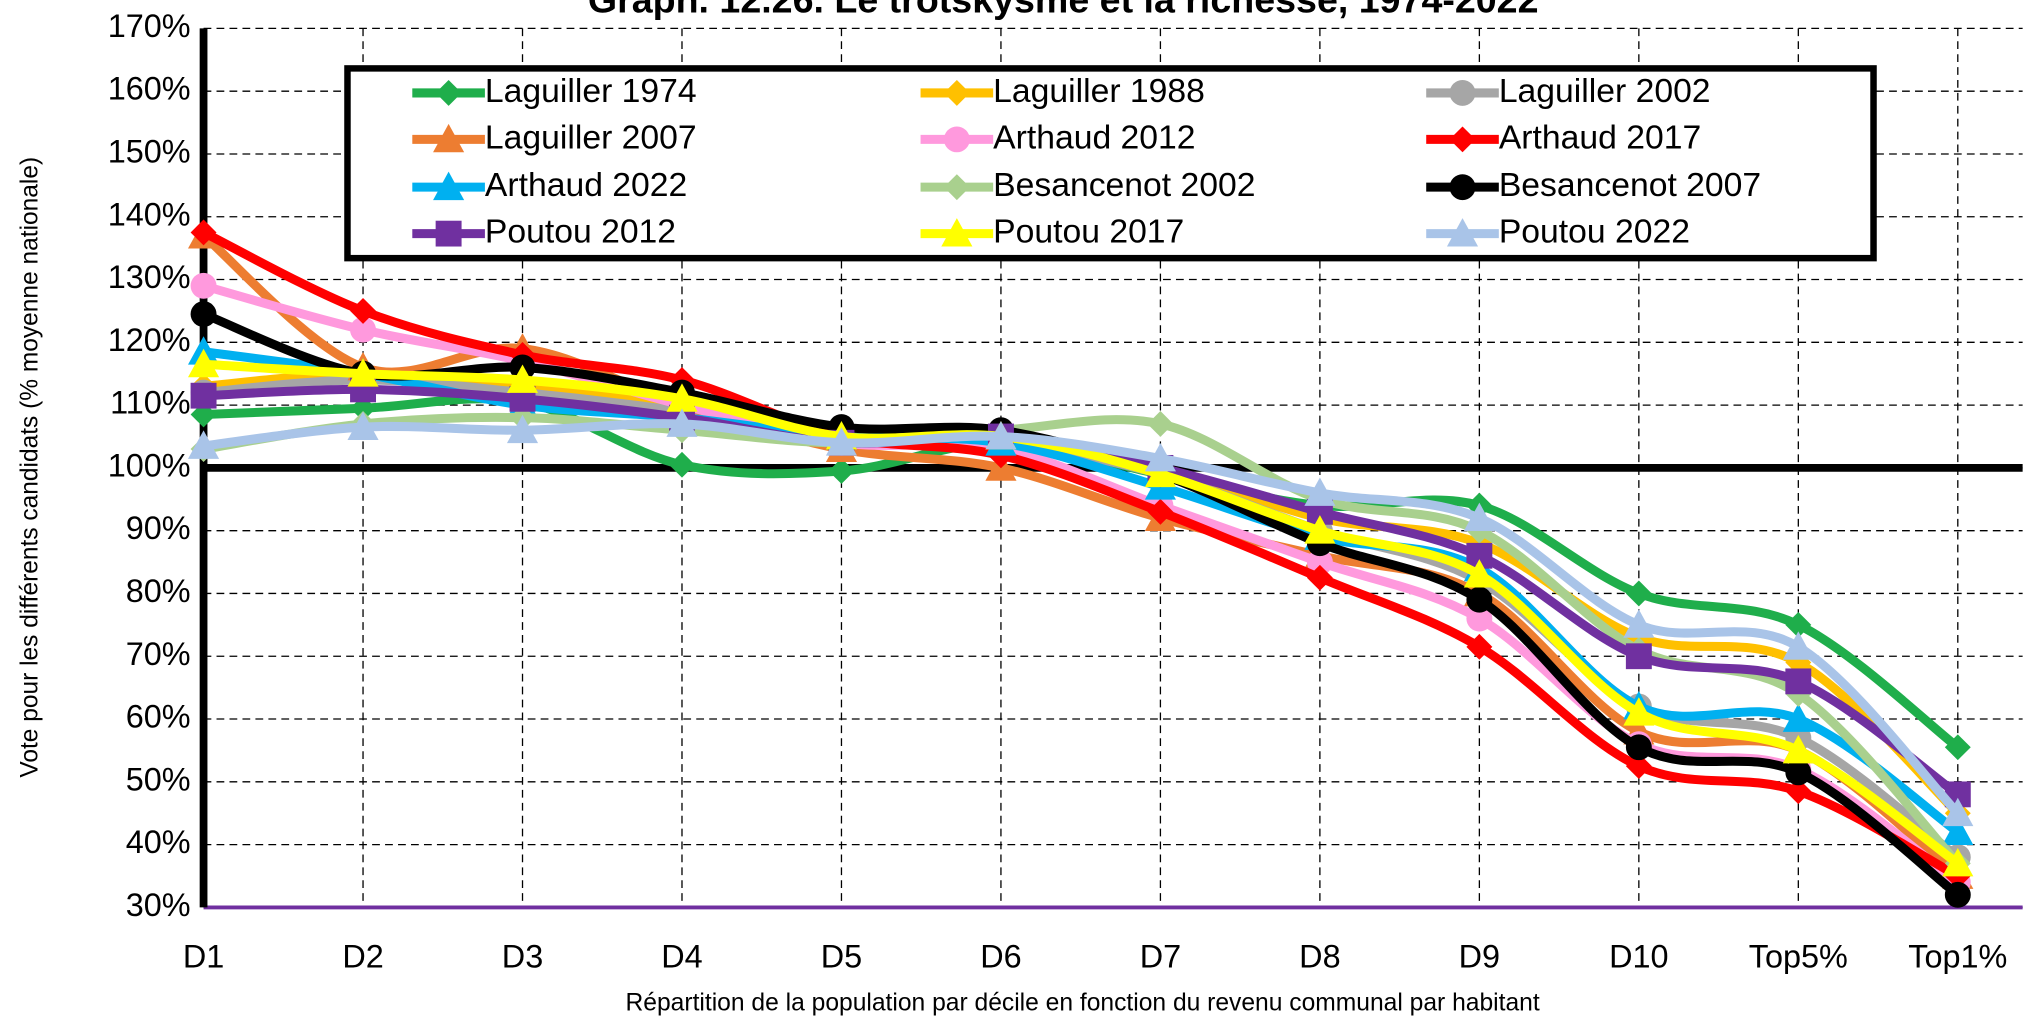 The width and height of the screenshot is (2033, 1030). What do you see at coordinates (681, 957) in the screenshot?
I see `x-tick-label: D4` at bounding box center [681, 957].